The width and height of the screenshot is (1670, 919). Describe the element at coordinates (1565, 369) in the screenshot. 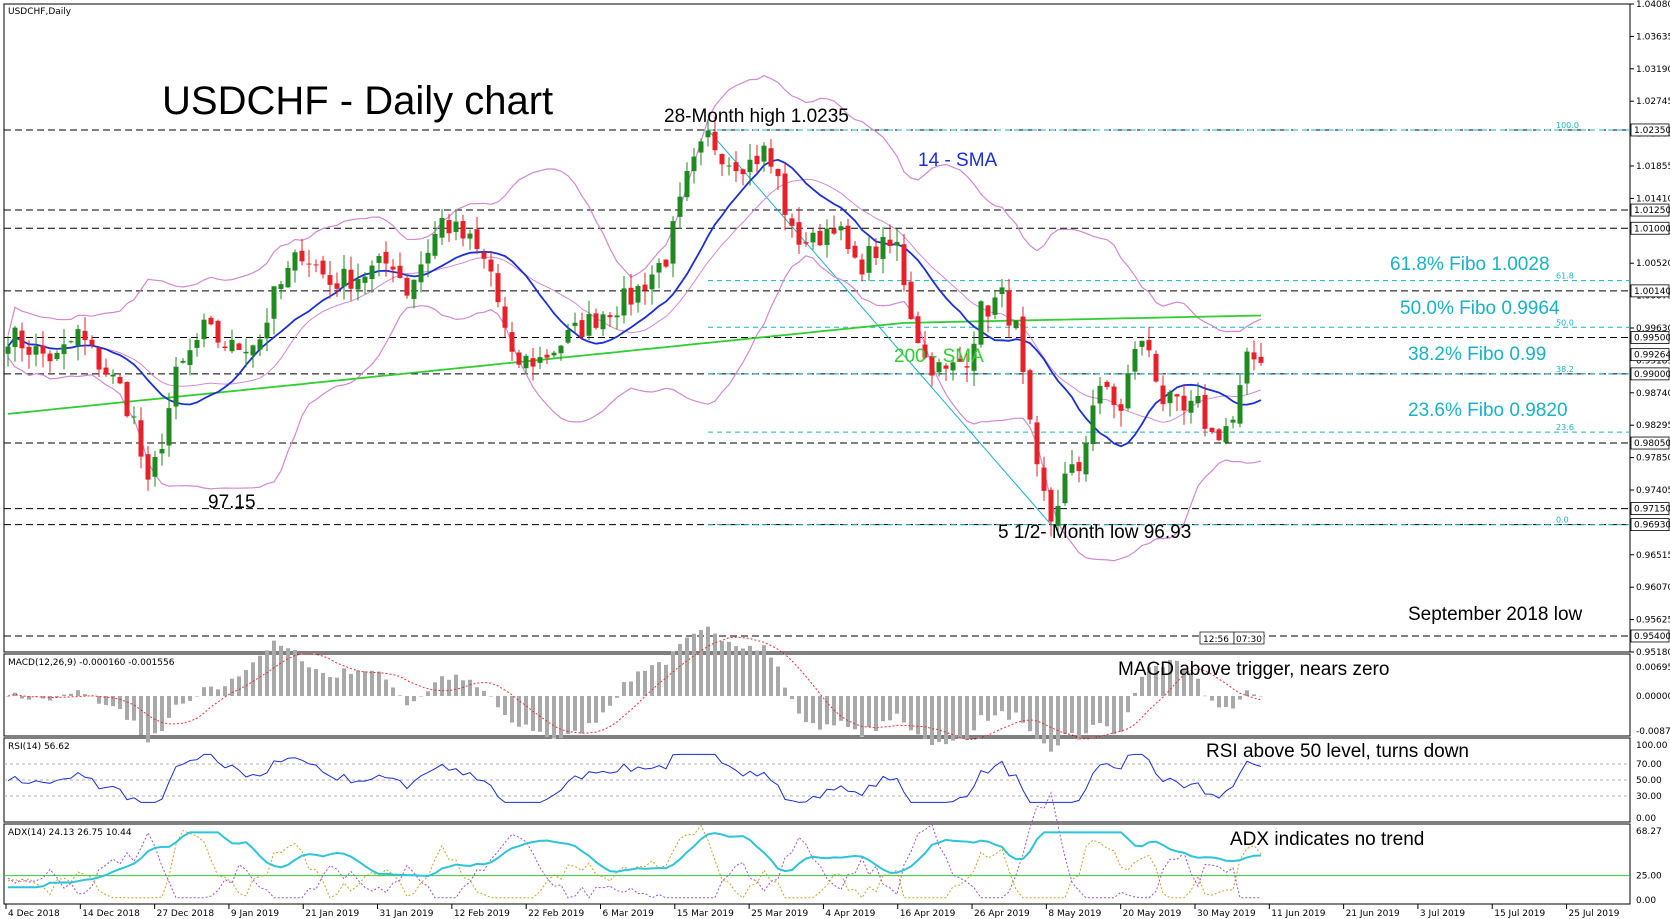

I see `fibo-pct-label: 38.2` at that location.